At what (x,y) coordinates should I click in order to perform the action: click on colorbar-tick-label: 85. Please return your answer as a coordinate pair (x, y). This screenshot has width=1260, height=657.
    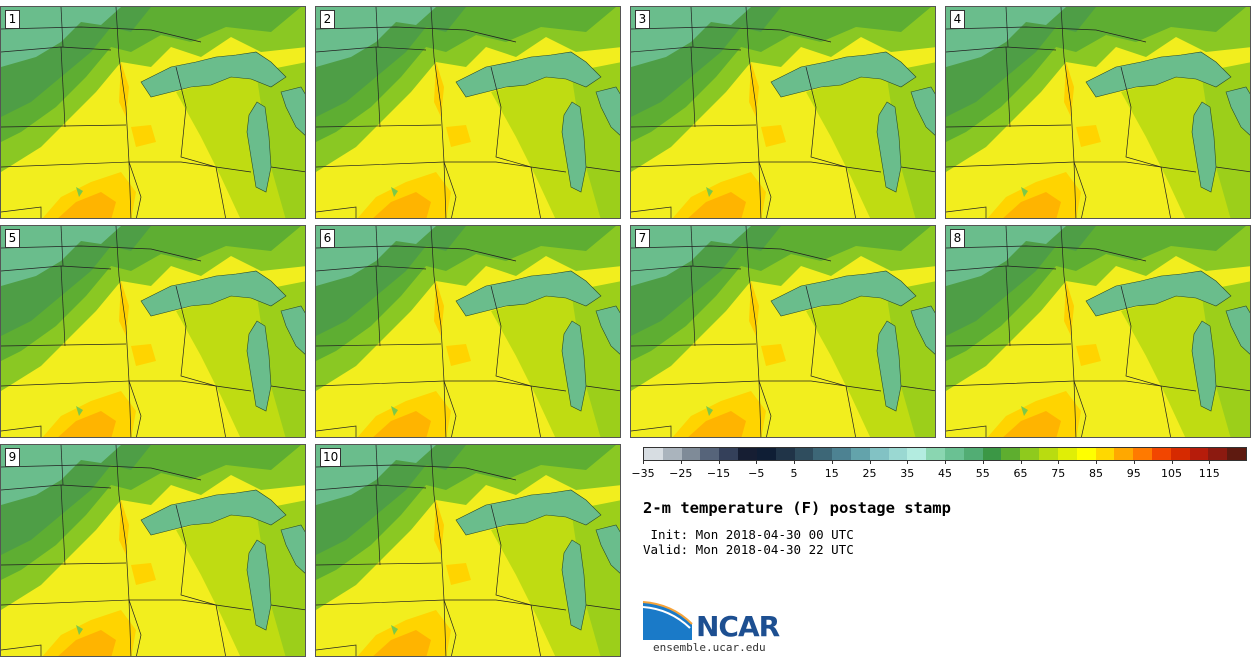
    Looking at the image, I should click on (1096, 473).